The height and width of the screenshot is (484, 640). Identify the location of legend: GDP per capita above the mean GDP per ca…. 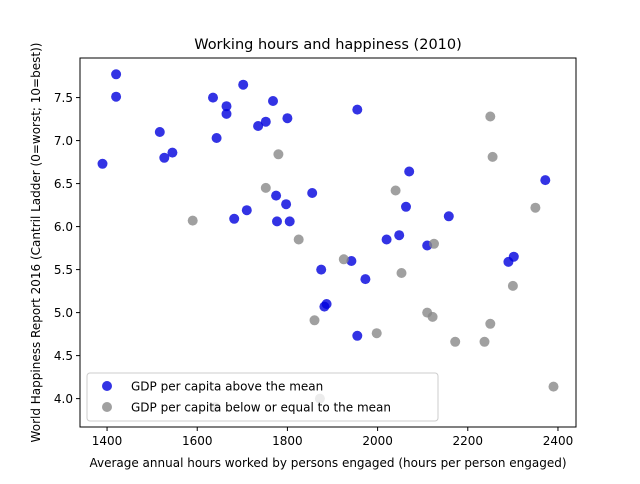
(262, 397).